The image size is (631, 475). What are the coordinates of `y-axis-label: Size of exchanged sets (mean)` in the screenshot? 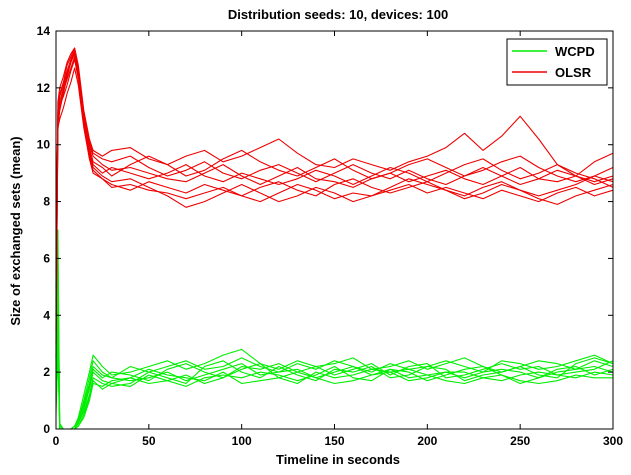 It's located at (15, 230).